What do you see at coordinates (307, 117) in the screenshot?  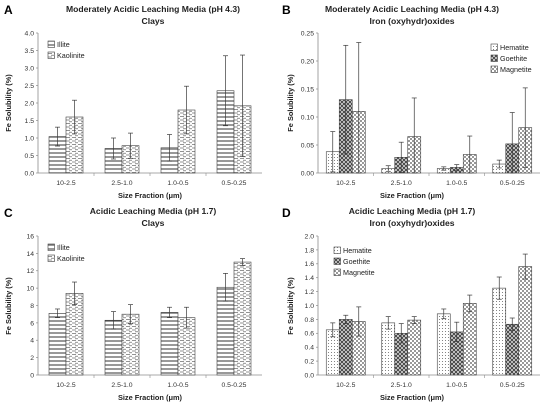 I see `y-tick-label-b: 0.10` at bounding box center [307, 117].